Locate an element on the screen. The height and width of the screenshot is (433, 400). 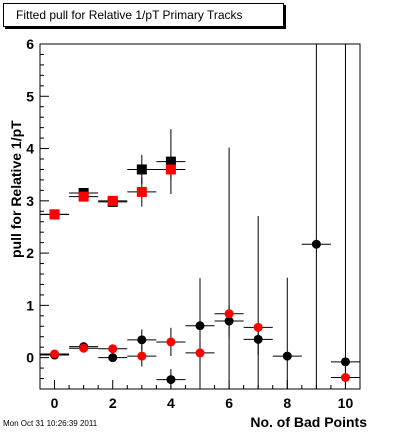
y-tick-label: 6 is located at coordinates (30, 44).